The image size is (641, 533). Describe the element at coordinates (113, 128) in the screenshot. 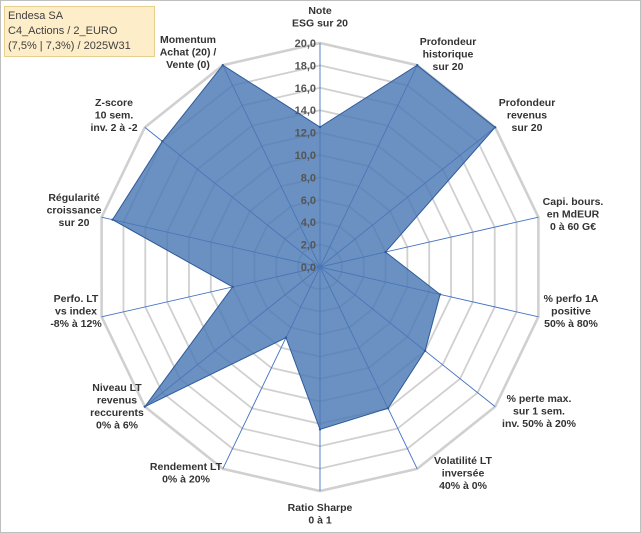

I see `axis-label-line: inv. 2 à -2` at that location.